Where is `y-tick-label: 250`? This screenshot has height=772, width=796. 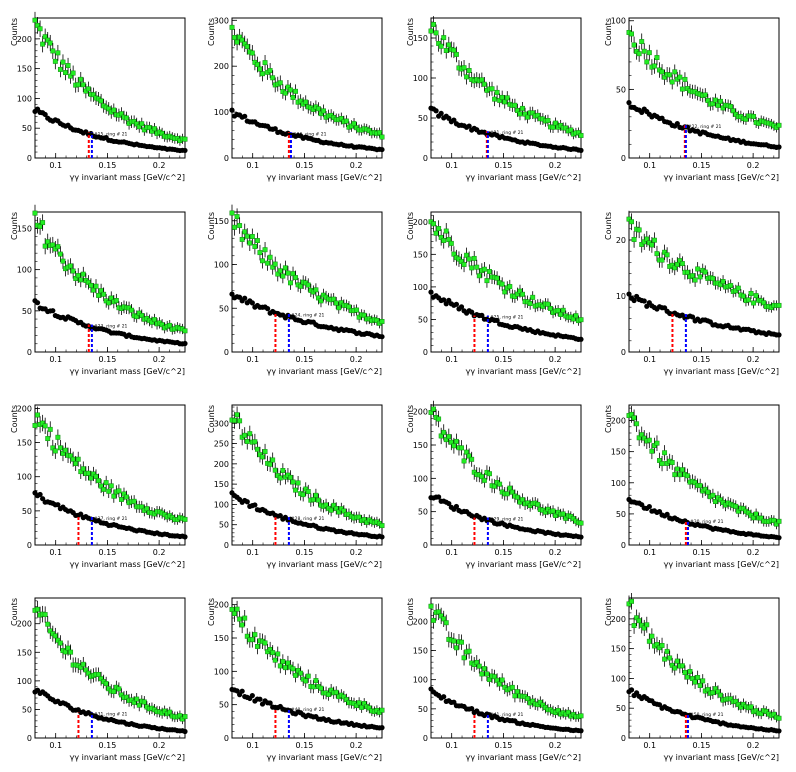 y-tick-label: 250 is located at coordinates (221, 444).